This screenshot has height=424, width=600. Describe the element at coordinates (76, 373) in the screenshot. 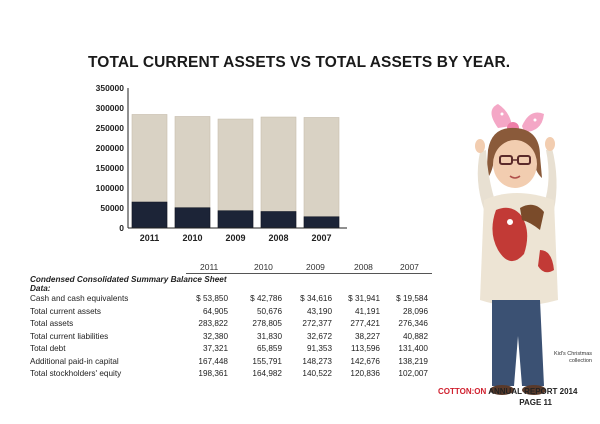

I see `row-label: Total stockholders' equity` at that location.